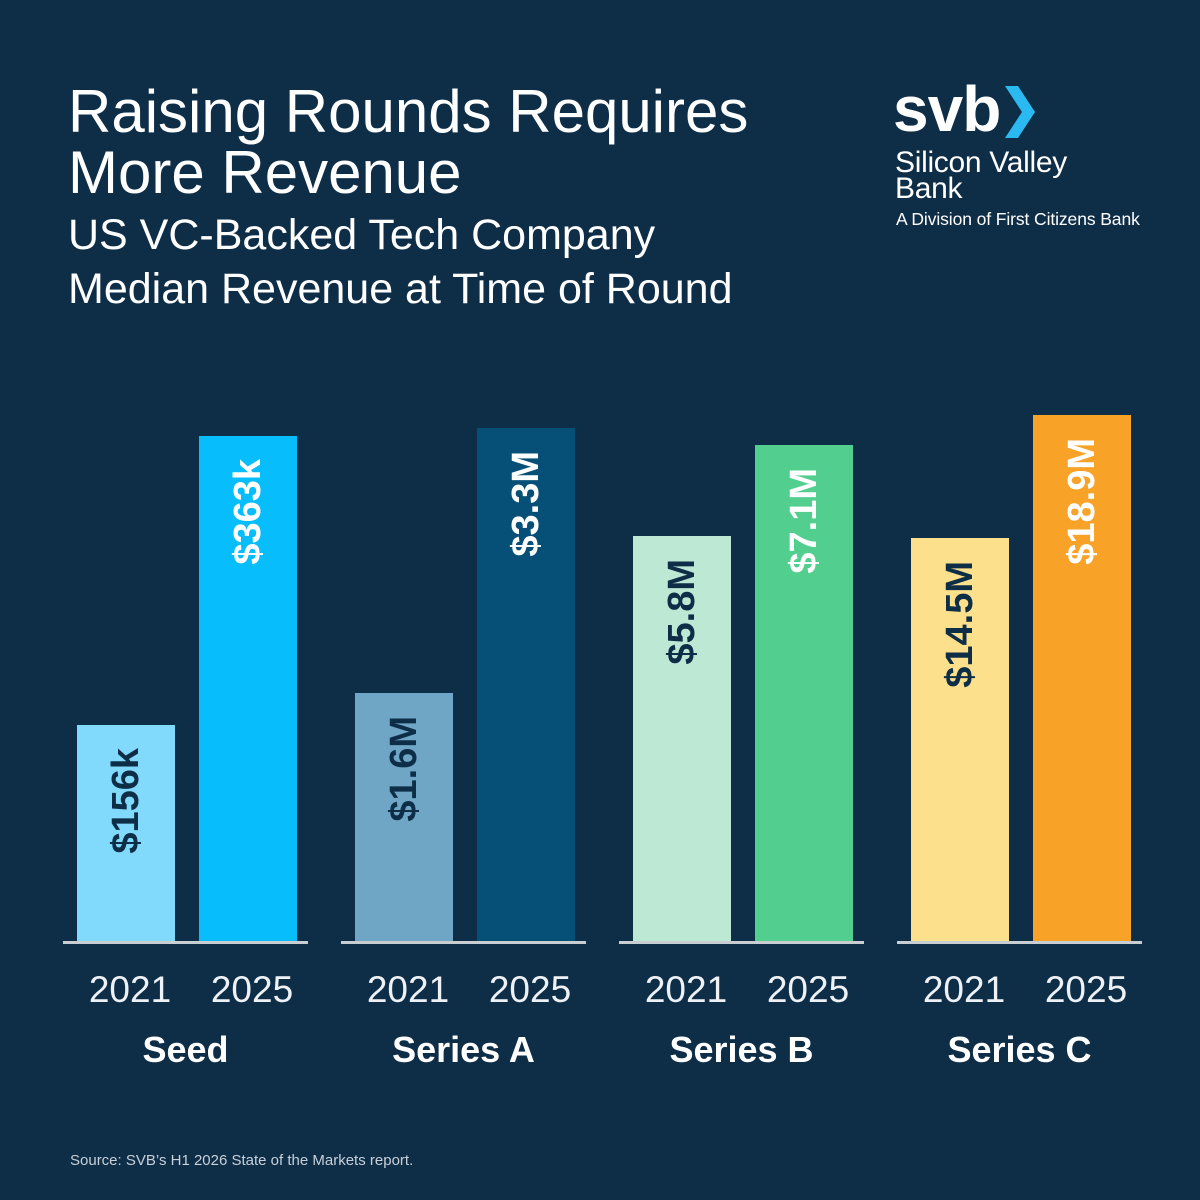 The image size is (1200, 1200). I want to click on bar-series-a-2021: $1.6M, so click(404, 817).